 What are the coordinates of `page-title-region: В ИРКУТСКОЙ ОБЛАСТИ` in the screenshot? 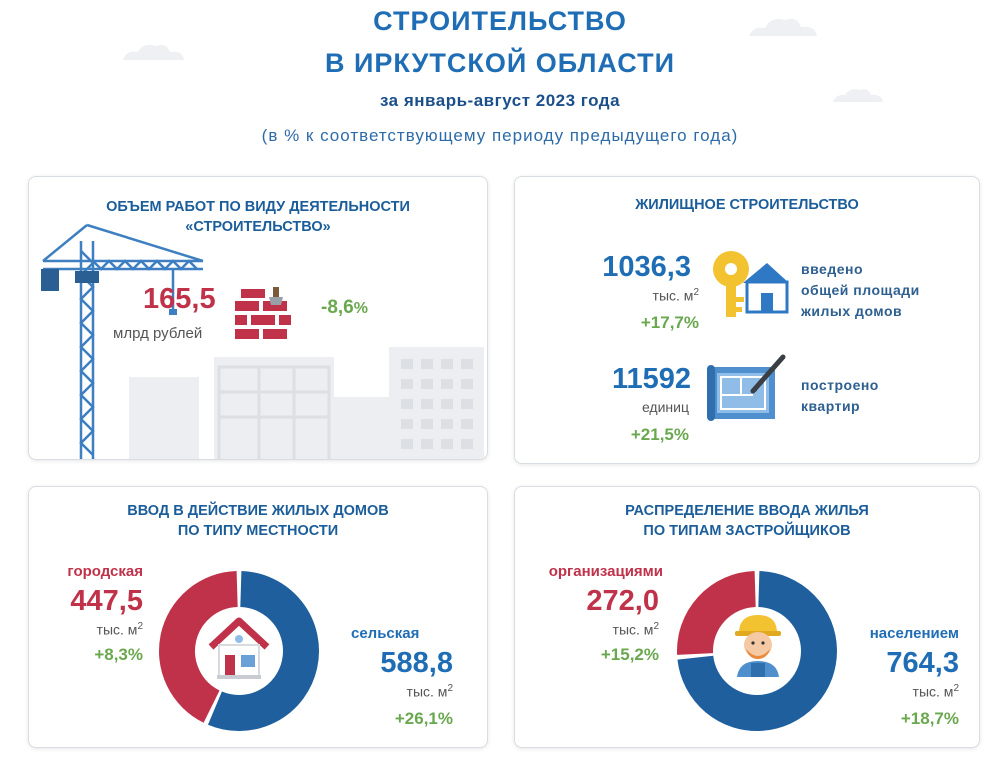 It's located at (500, 63).